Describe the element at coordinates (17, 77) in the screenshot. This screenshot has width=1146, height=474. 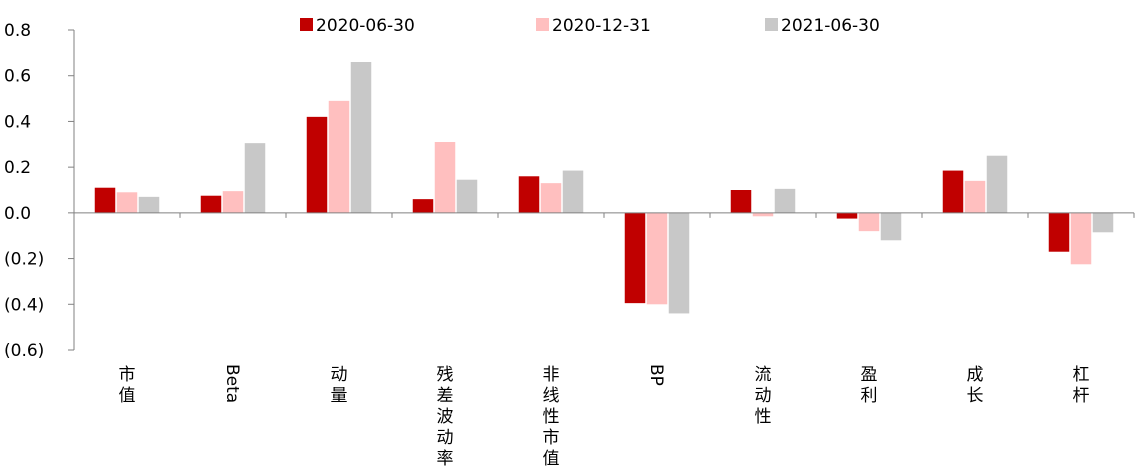
I see `y-tick-label: 0.6` at that location.